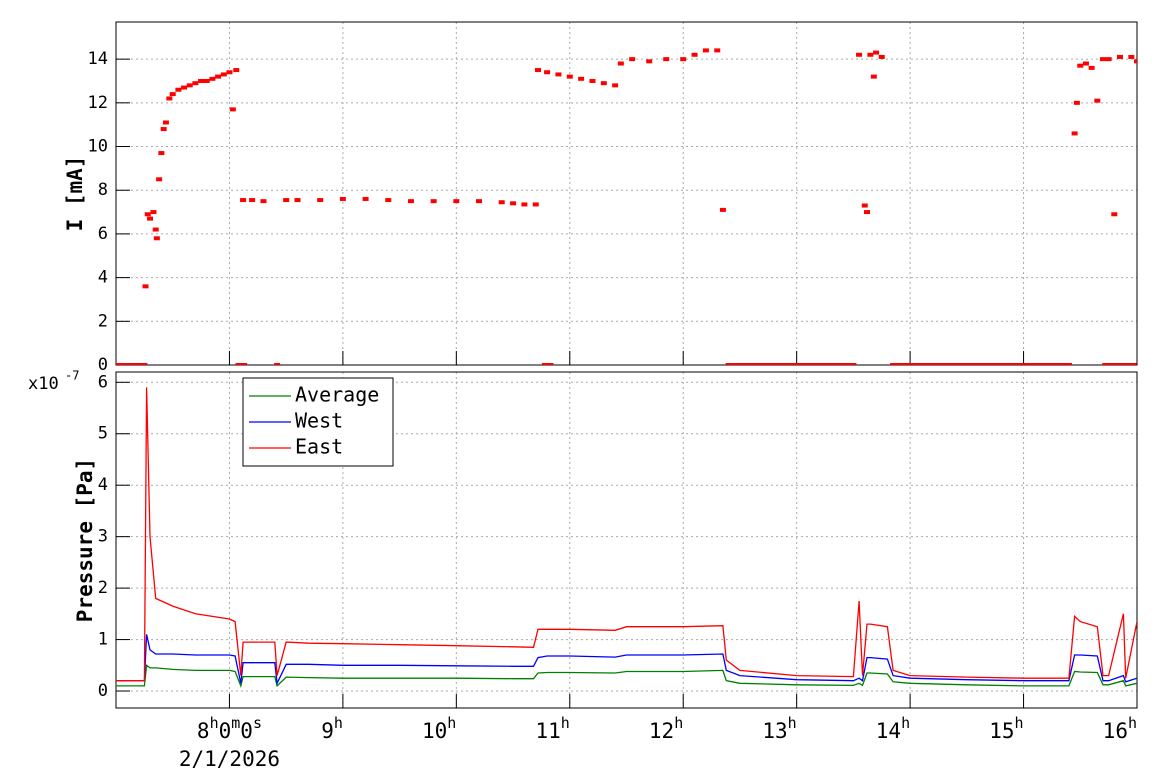 This screenshot has height=782, width=1158. I want to click on x-tick-label: 16h, so click(1120, 729).